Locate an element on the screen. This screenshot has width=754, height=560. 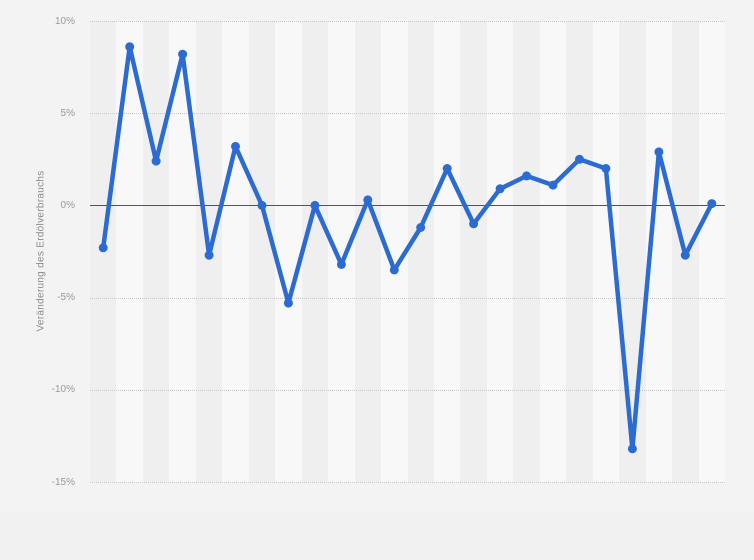
y-tick-label: 0% is located at coordinates (67, 205).